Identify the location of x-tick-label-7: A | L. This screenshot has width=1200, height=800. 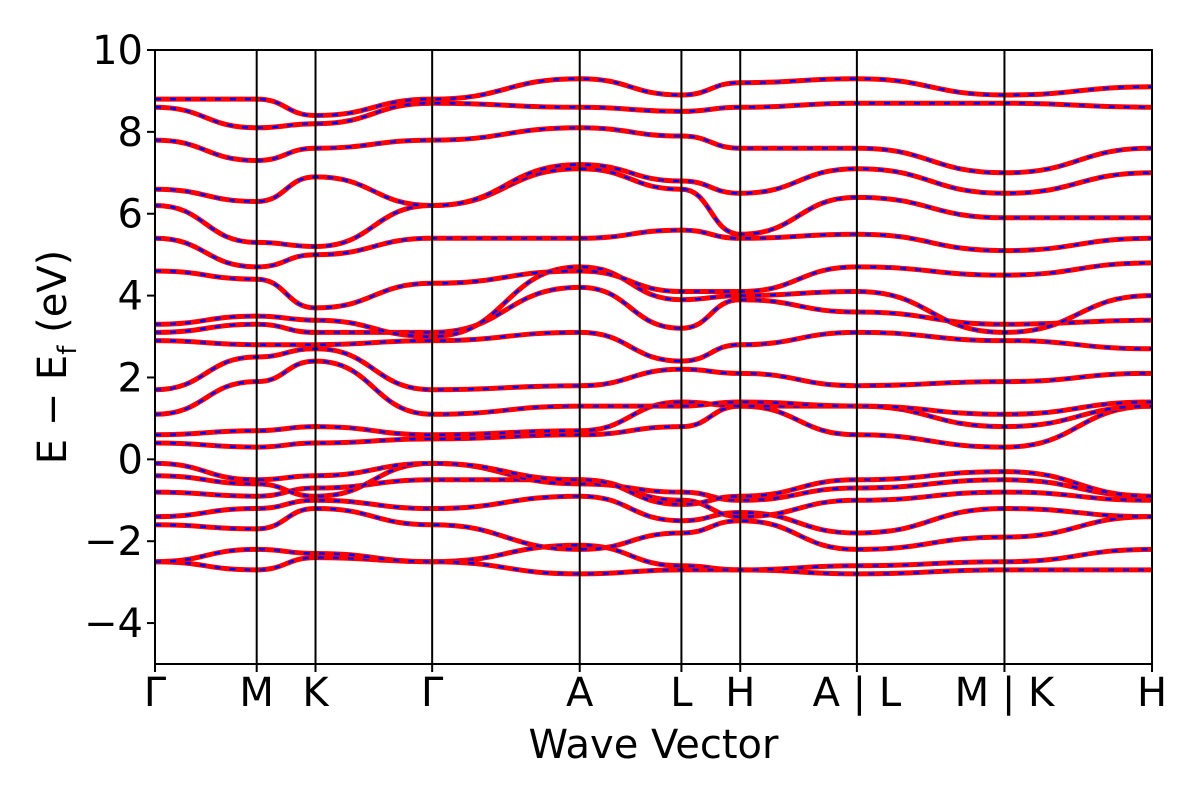
(857, 693).